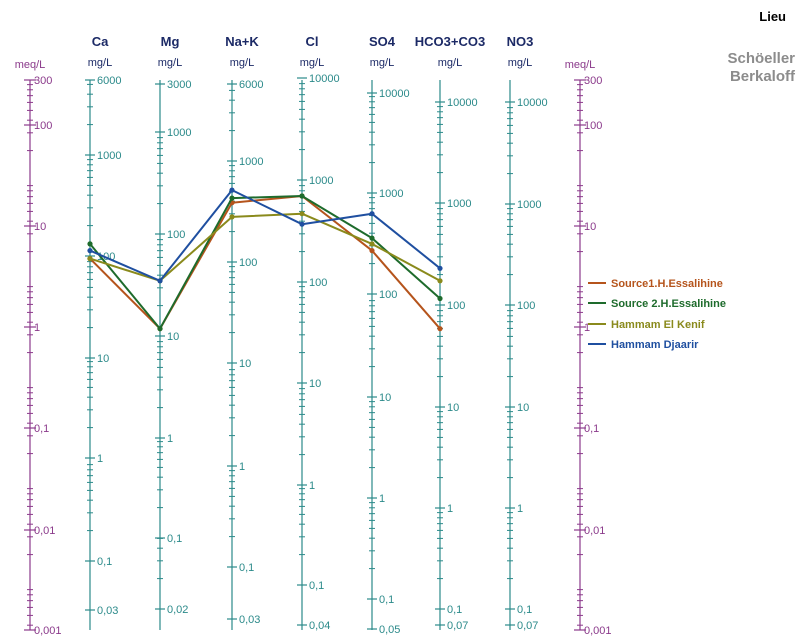 This screenshot has width=808, height=639. I want to click on ion-axis-tick-label-so4: 1, so click(382, 499).